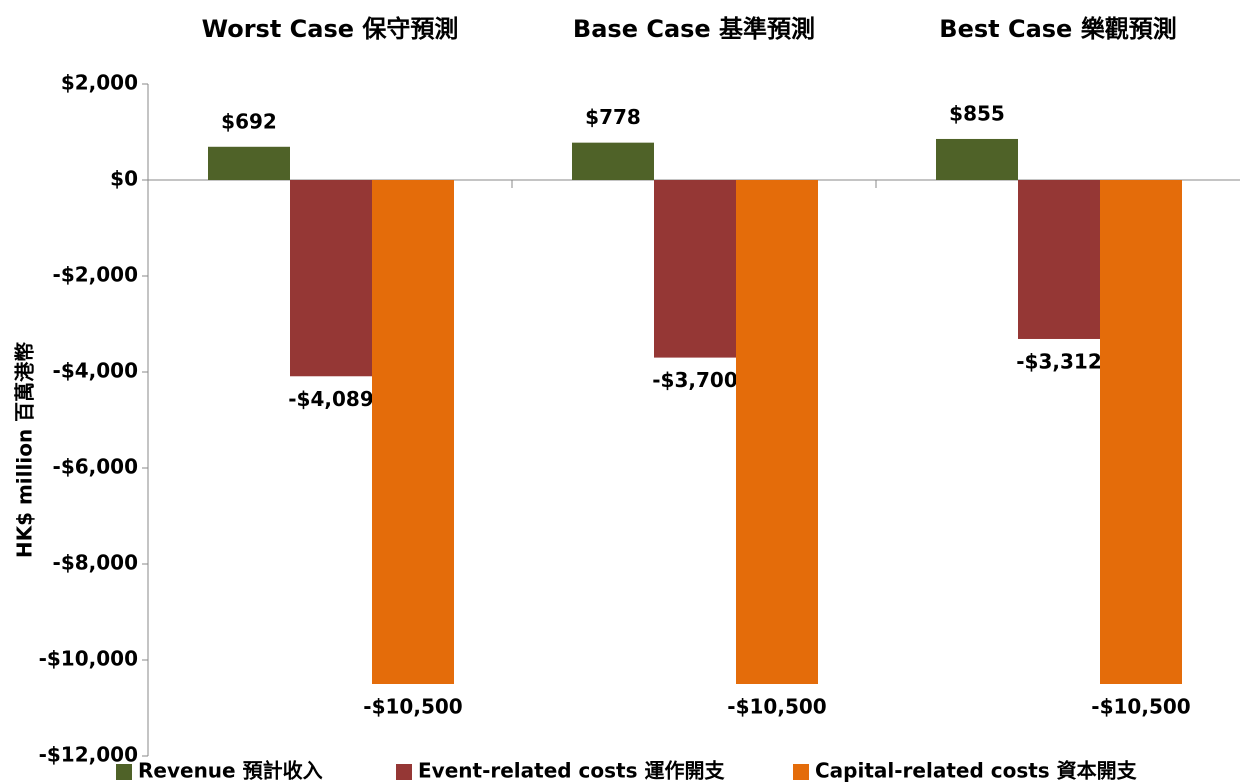 This screenshot has height=784, width=1241. What do you see at coordinates (571, 771) in the screenshot?
I see `legend-label: Event-related costs 運作開支` at bounding box center [571, 771].